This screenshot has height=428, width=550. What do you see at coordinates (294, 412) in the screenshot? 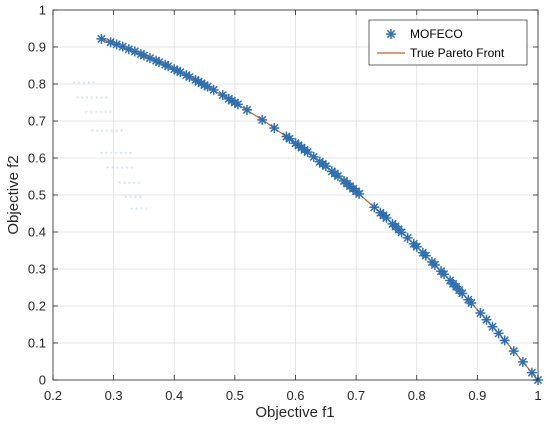
I see `x-axis-label: Objective f1` at bounding box center [294, 412].